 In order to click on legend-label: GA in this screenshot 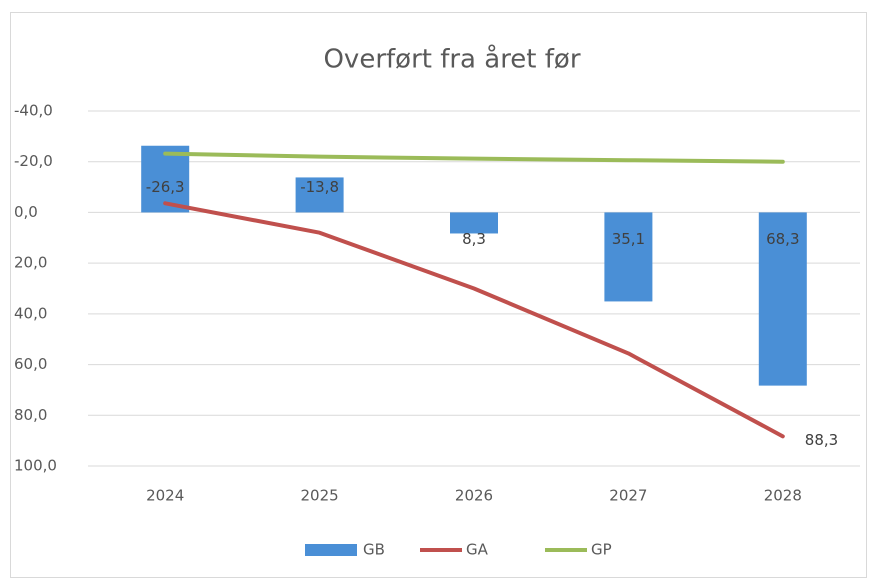, I will do `click(477, 550)`.